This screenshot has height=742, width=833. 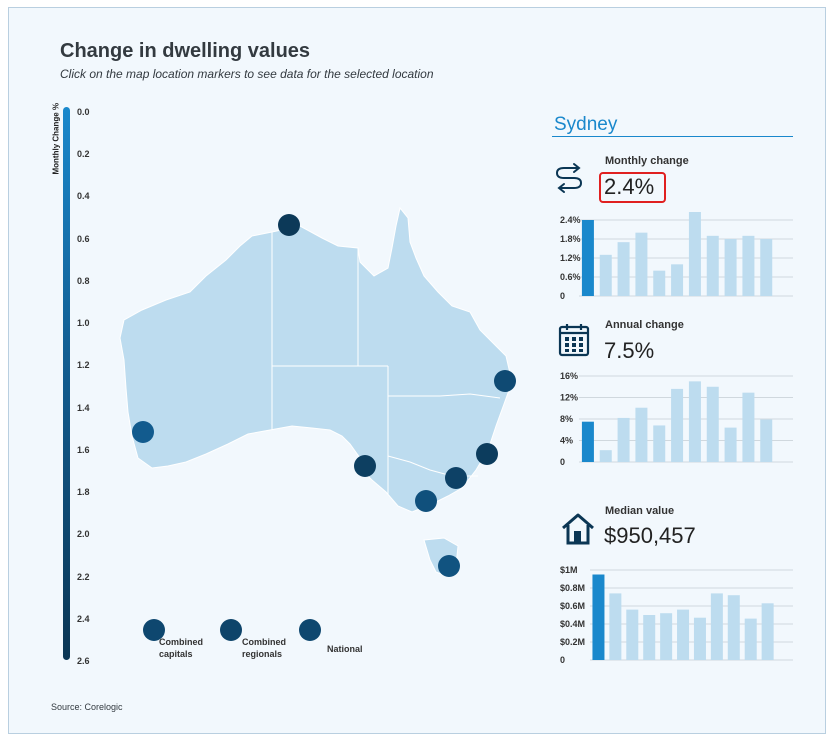 I want to click on y-tick-label: $0.2M, so click(x=572, y=642).